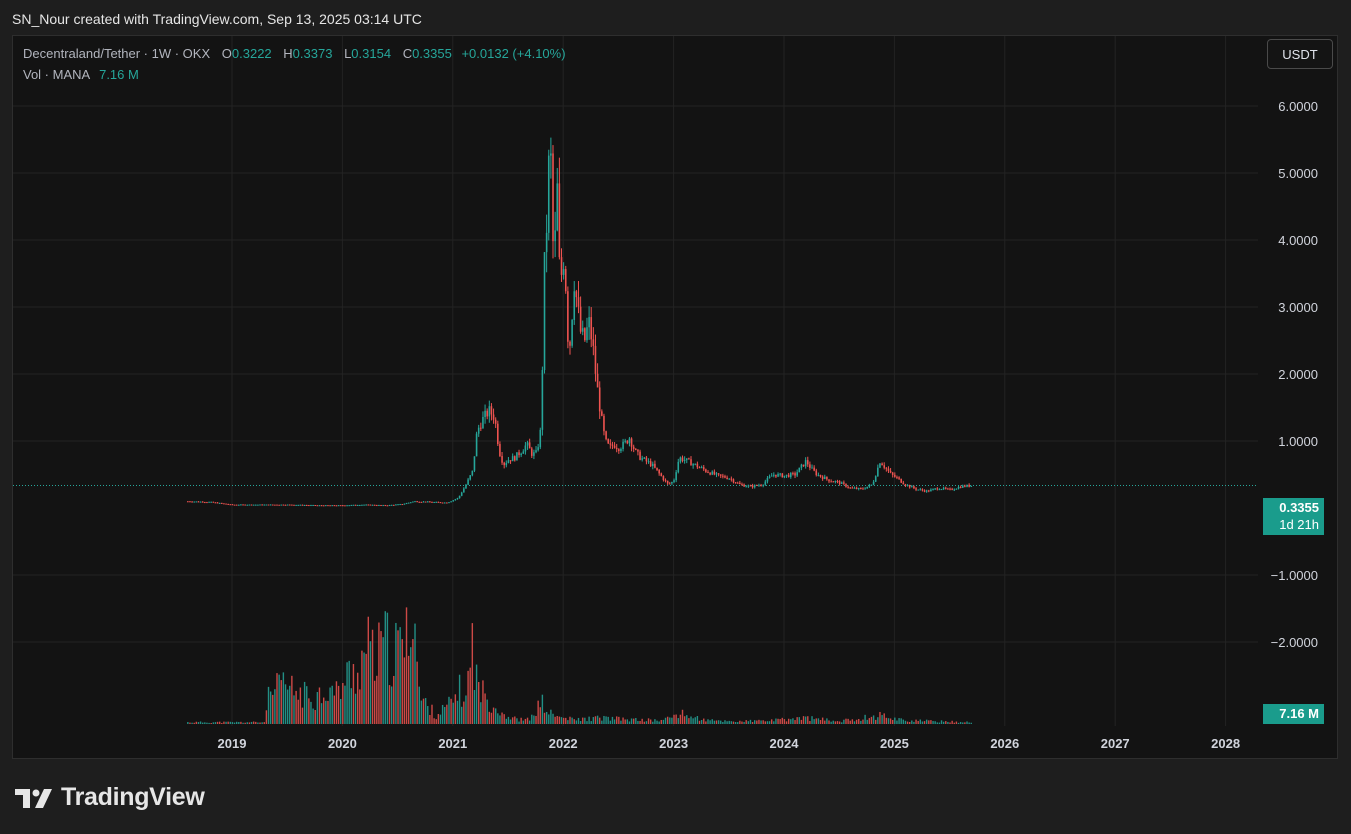 This screenshot has width=1351, height=834. Describe the element at coordinates (1298, 240) in the screenshot. I see `y-tick-label: 4.0000` at that location.